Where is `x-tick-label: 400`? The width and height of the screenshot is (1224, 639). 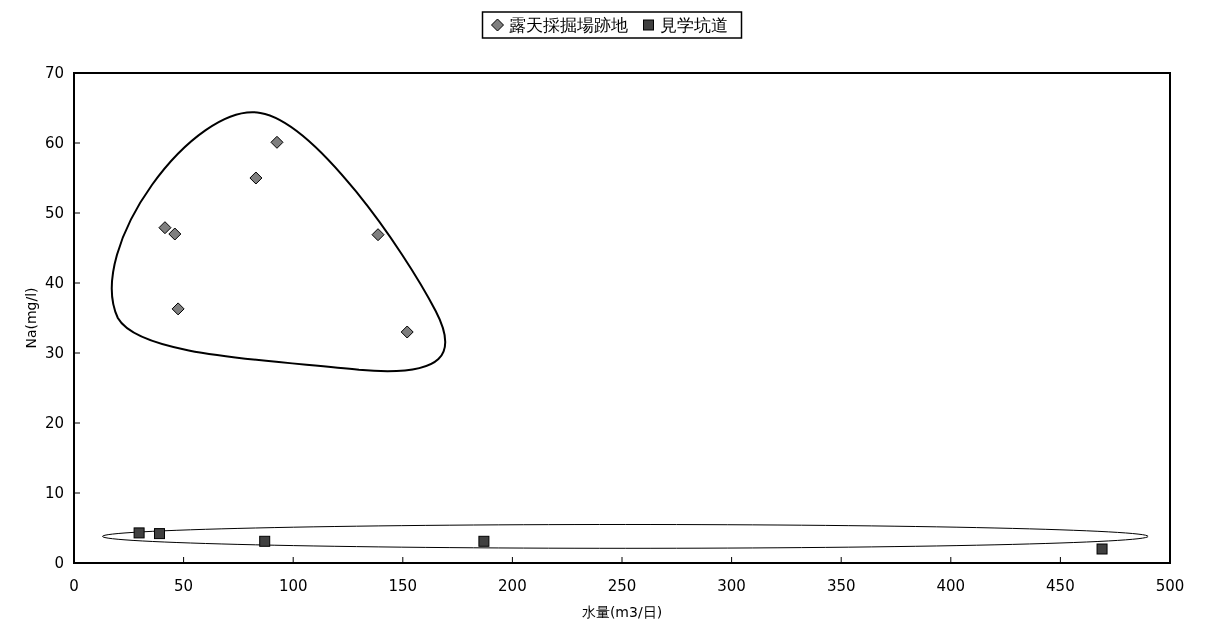 x-tick-label: 400 is located at coordinates (951, 586).